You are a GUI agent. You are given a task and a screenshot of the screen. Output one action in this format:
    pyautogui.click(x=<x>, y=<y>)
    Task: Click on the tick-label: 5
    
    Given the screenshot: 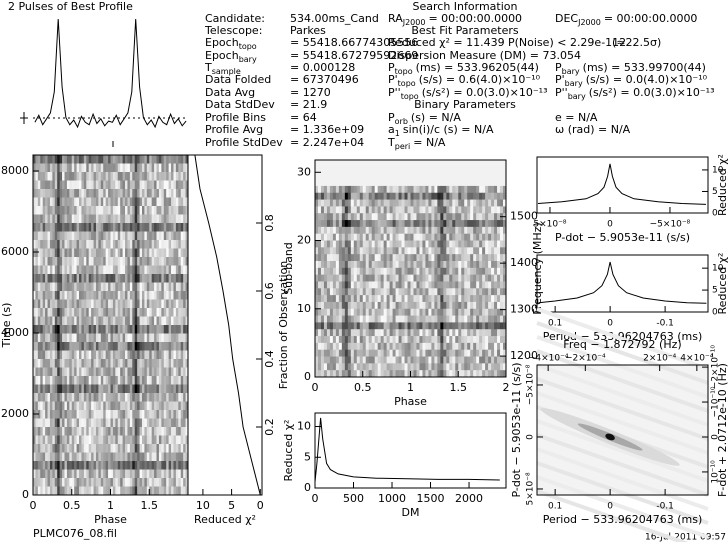 What is the action you would take?
    pyautogui.click(x=715, y=291)
    